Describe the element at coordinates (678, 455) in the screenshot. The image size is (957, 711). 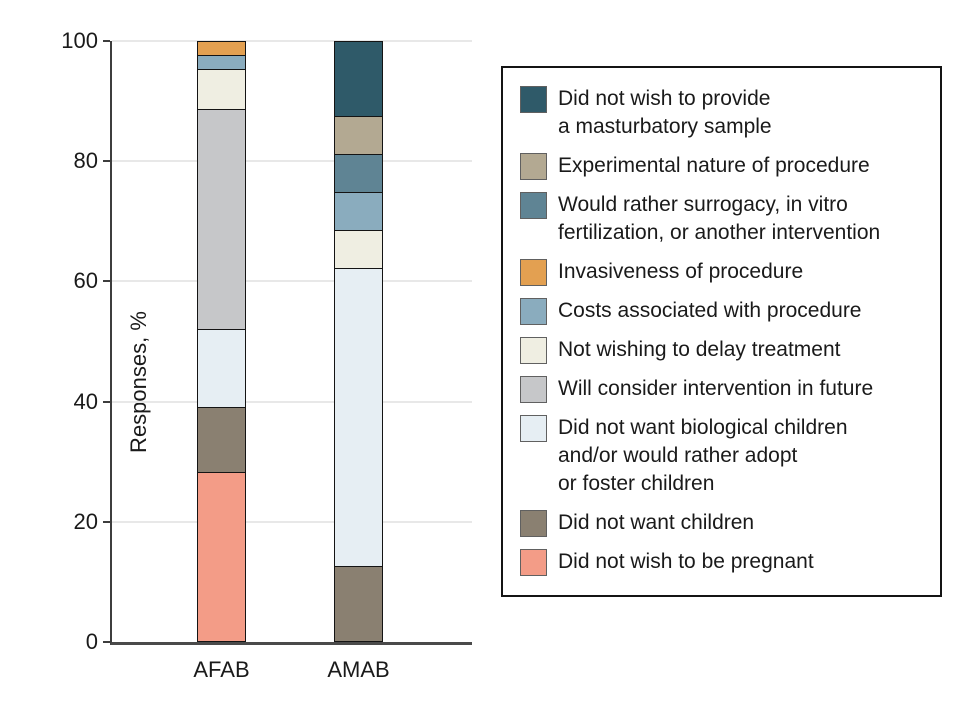
I see `legend-label-line: and/or would rather adopt` at that location.